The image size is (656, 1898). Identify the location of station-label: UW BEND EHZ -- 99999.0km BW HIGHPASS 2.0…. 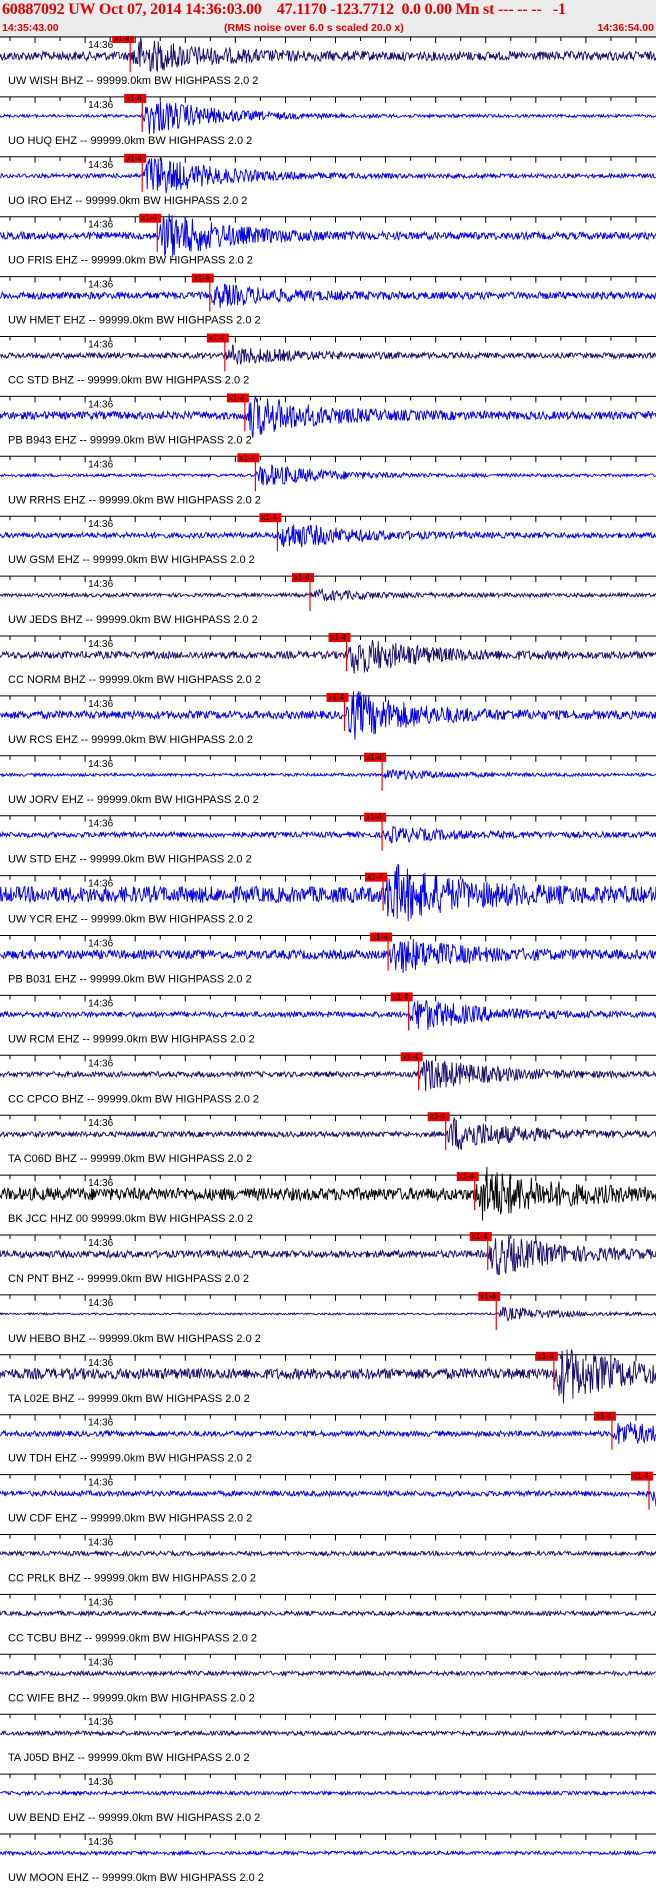
(134, 1818).